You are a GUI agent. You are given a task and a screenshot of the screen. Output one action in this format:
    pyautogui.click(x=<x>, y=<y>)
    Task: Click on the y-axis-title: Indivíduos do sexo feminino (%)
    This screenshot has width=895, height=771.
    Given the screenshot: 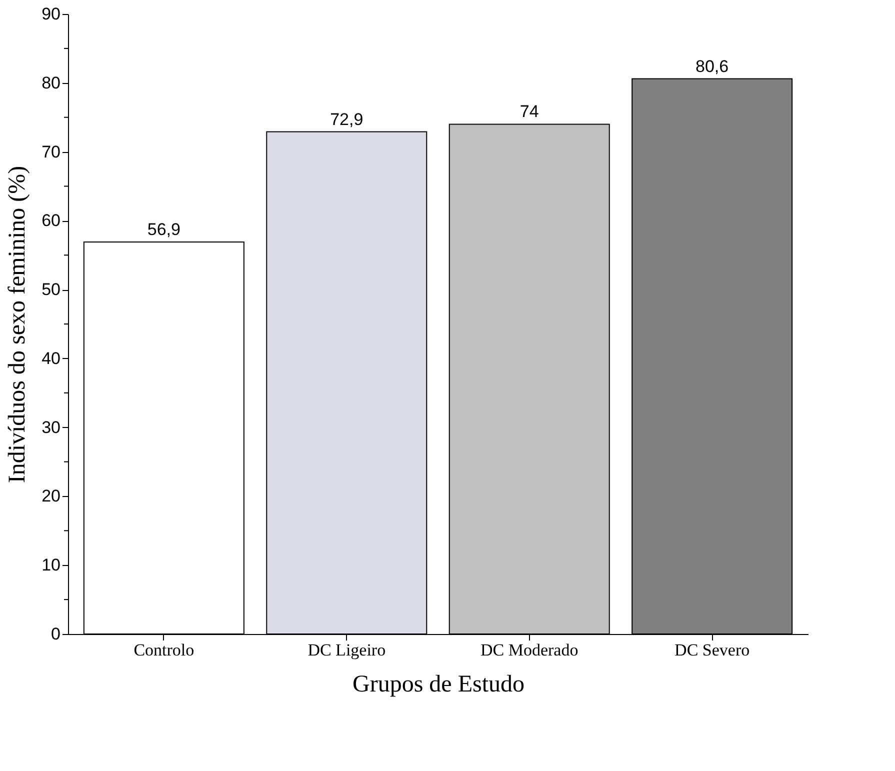 What is the action you would take?
    pyautogui.click(x=17, y=325)
    